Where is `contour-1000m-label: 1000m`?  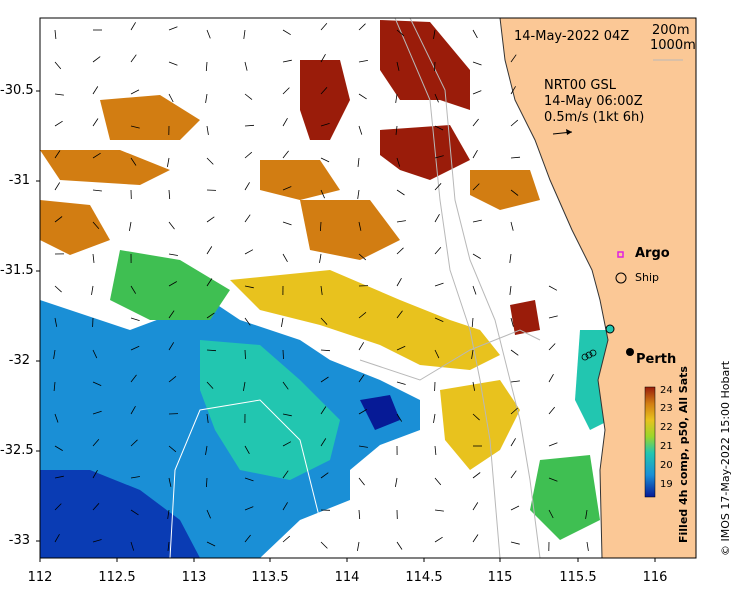 contour-1000m-label: 1000m is located at coordinates (673, 45).